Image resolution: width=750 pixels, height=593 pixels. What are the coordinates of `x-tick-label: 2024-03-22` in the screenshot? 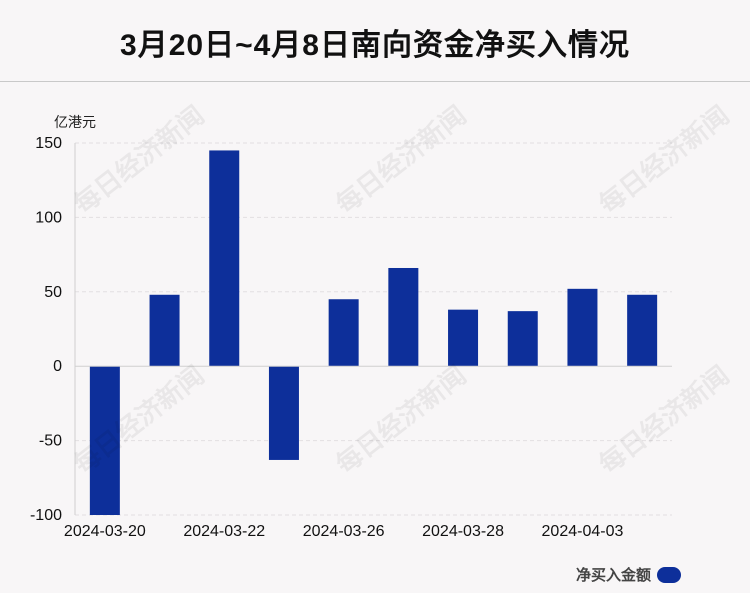 It's located at (224, 531).